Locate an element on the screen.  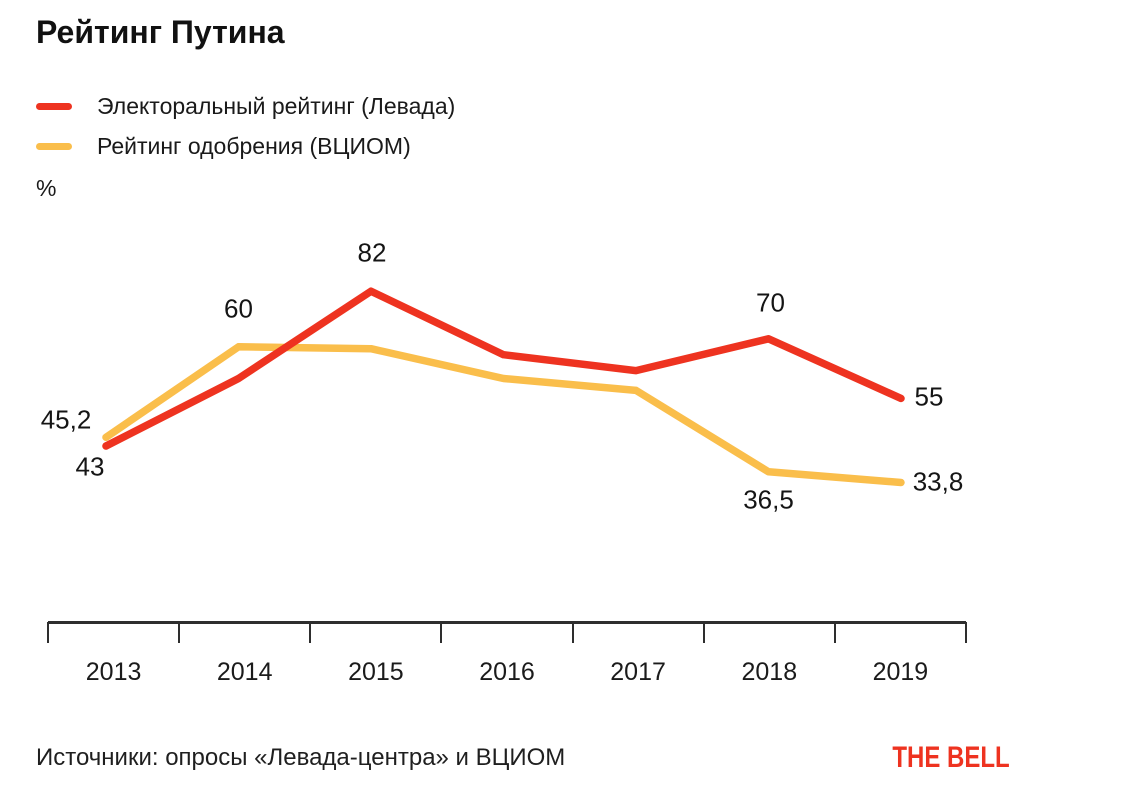
y-axis-unit-label: % is located at coordinates (46, 188).